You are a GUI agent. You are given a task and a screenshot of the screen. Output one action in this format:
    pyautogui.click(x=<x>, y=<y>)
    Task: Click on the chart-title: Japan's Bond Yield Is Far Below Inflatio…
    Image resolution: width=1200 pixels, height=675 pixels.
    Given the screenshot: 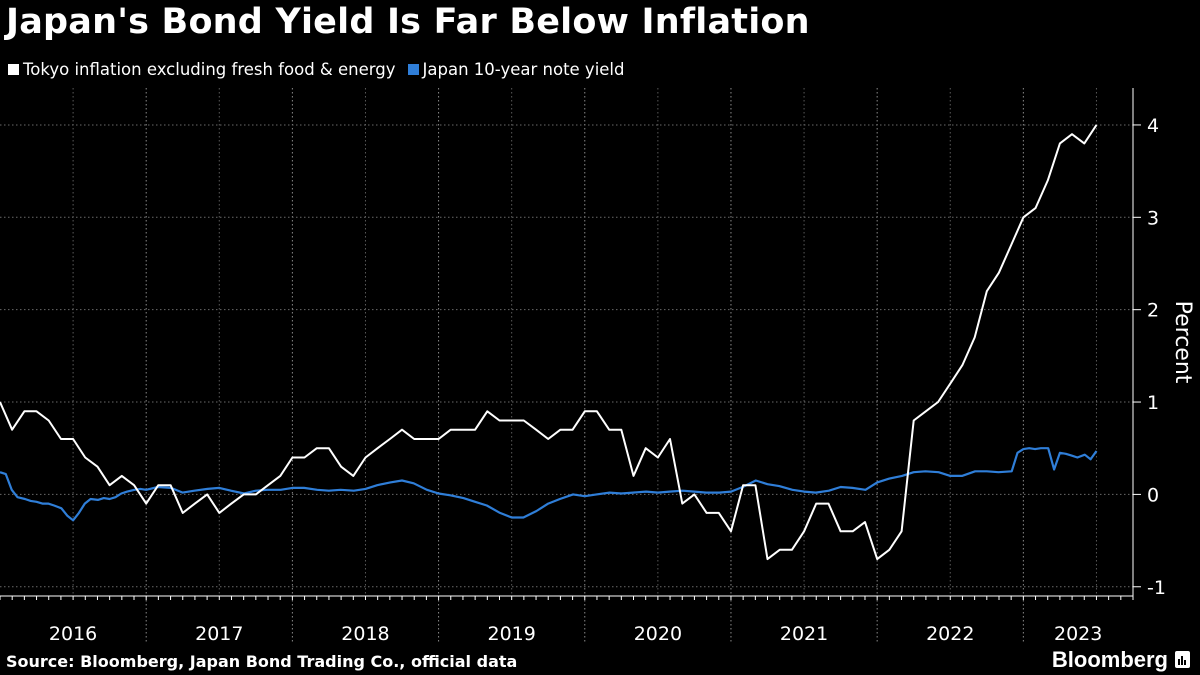 What is the action you would take?
    pyautogui.click(x=408, y=22)
    